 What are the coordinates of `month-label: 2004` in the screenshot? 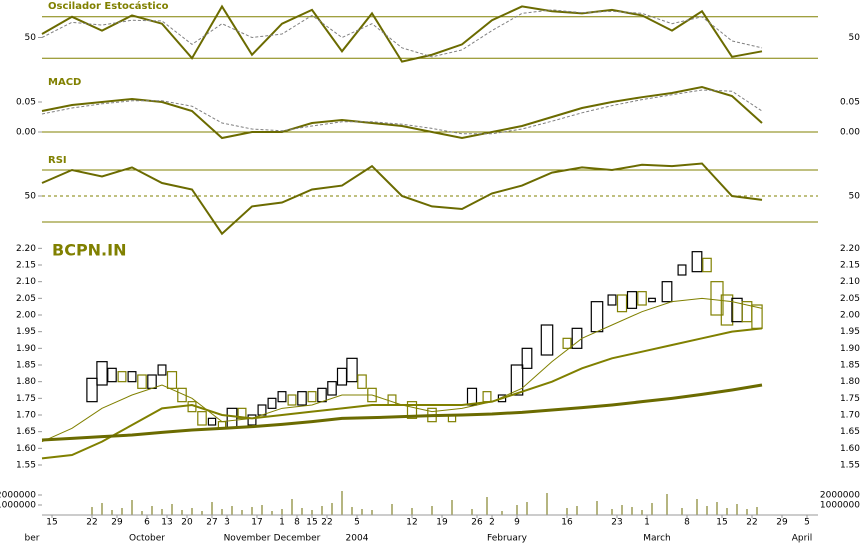 It's located at (357, 539).